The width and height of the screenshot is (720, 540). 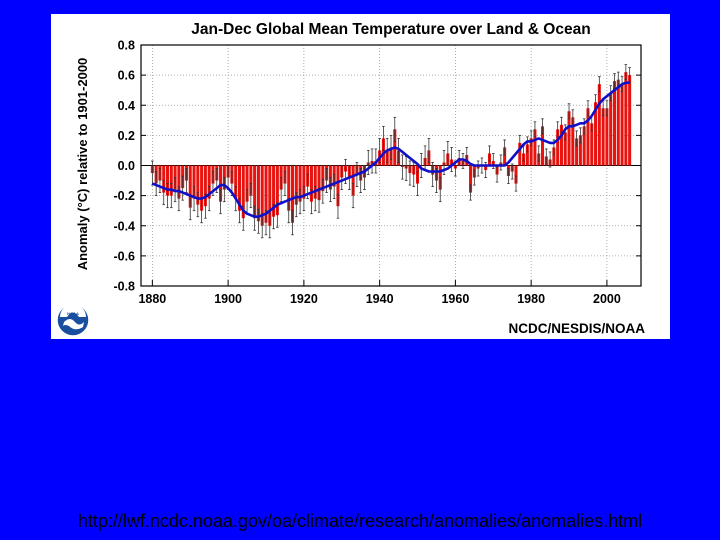 I want to click on x-tick-label: 2000, so click(x=607, y=299).